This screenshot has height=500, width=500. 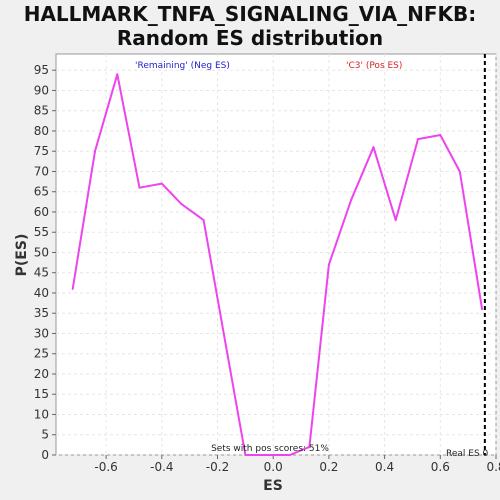 What do you see at coordinates (41, 394) in the screenshot?
I see `y-tick-label: 15` at bounding box center [41, 394].